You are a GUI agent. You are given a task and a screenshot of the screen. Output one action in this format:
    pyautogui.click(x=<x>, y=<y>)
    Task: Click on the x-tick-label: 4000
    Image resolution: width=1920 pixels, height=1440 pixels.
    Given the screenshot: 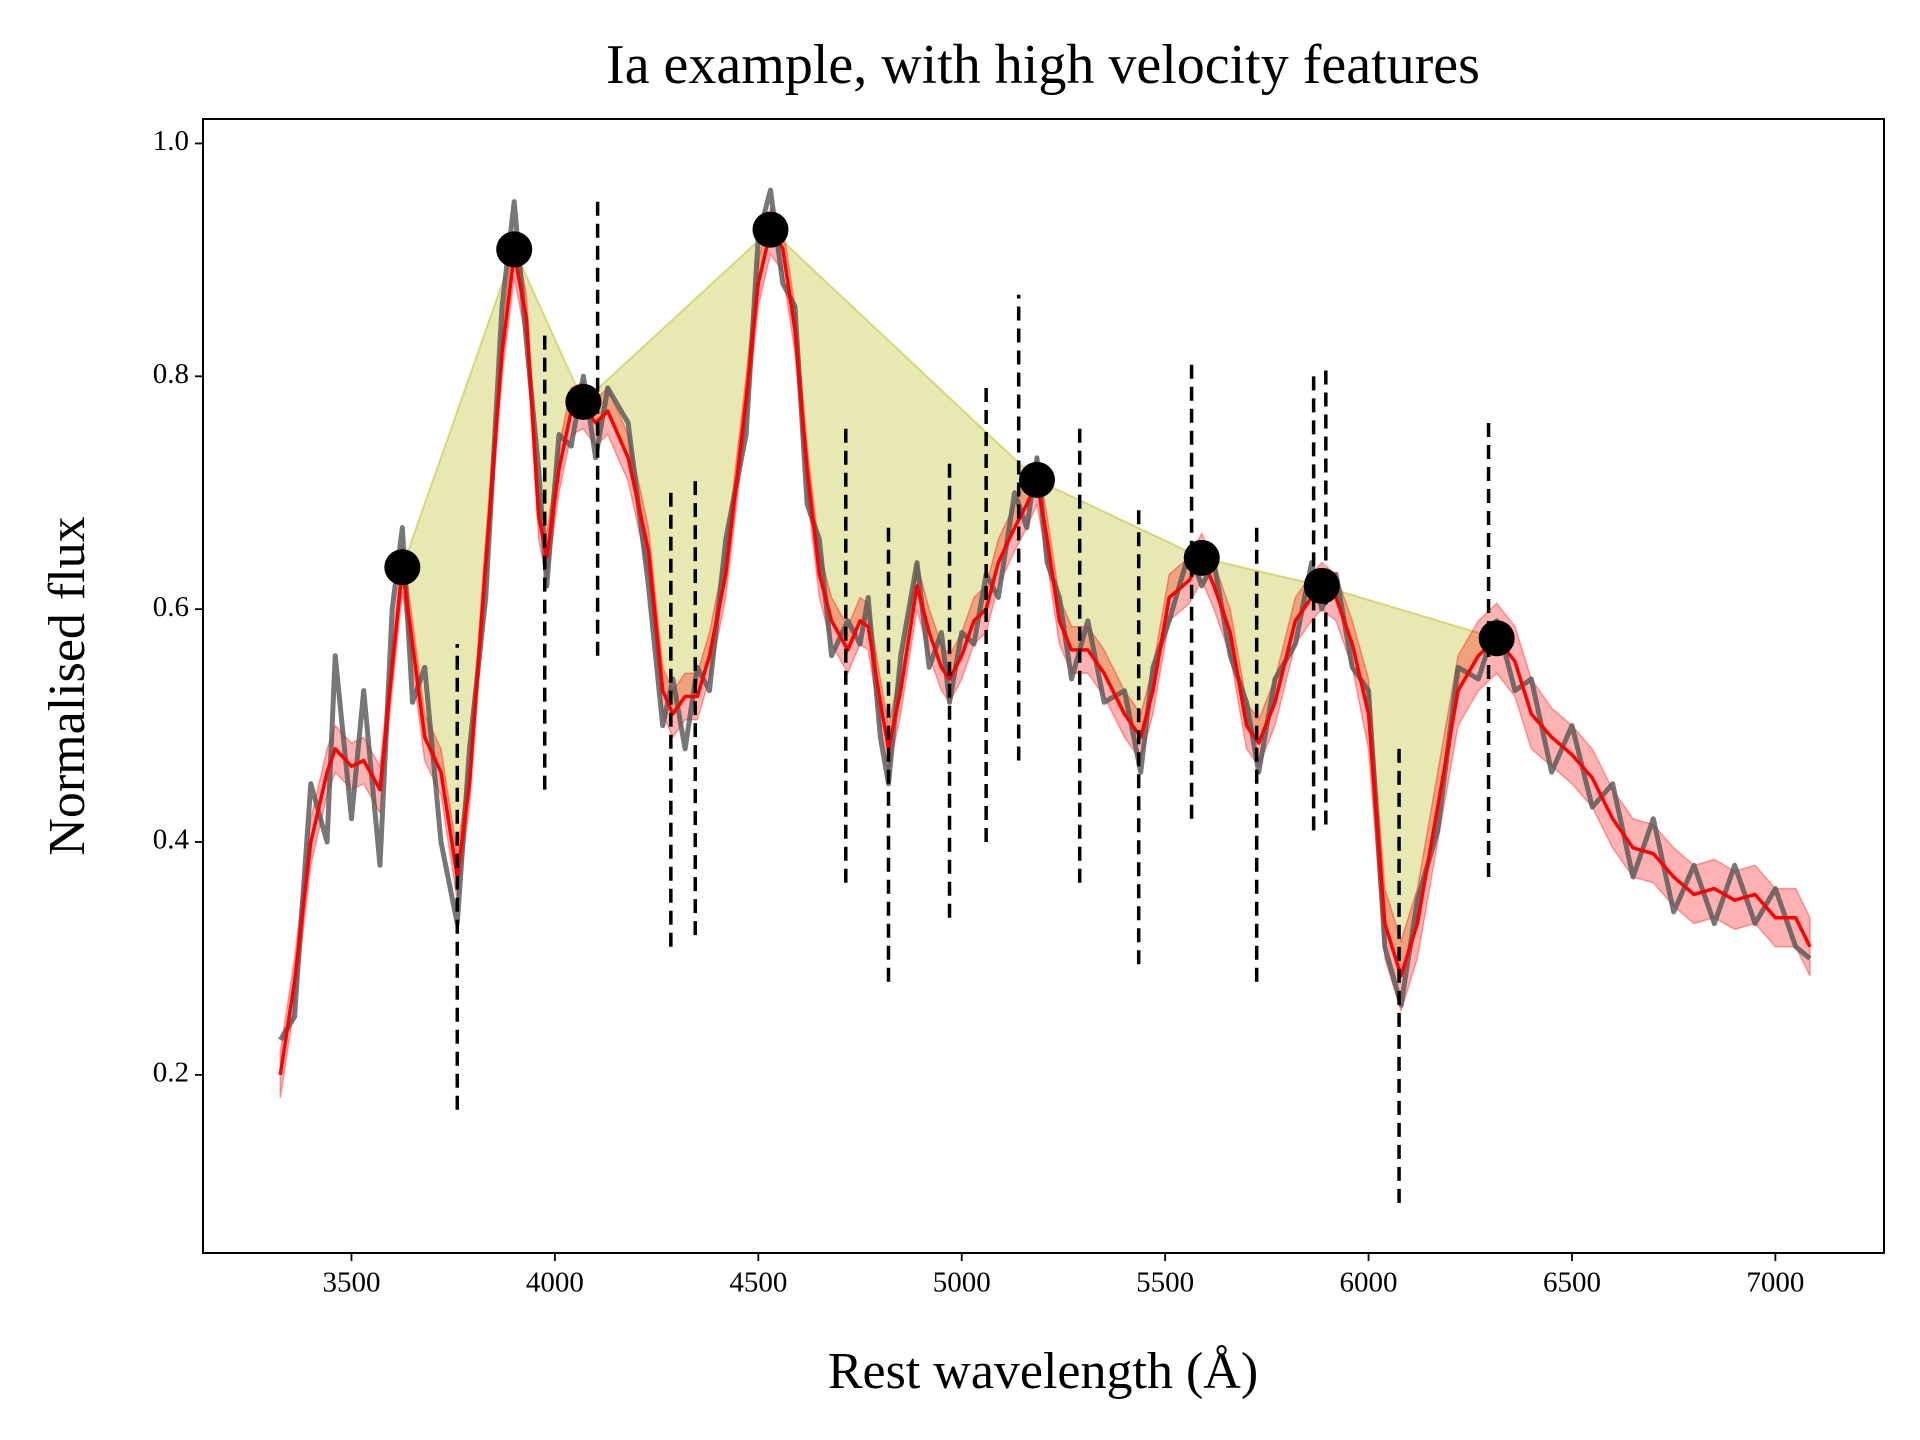 What is the action you would take?
    pyautogui.click(x=555, y=1283)
    